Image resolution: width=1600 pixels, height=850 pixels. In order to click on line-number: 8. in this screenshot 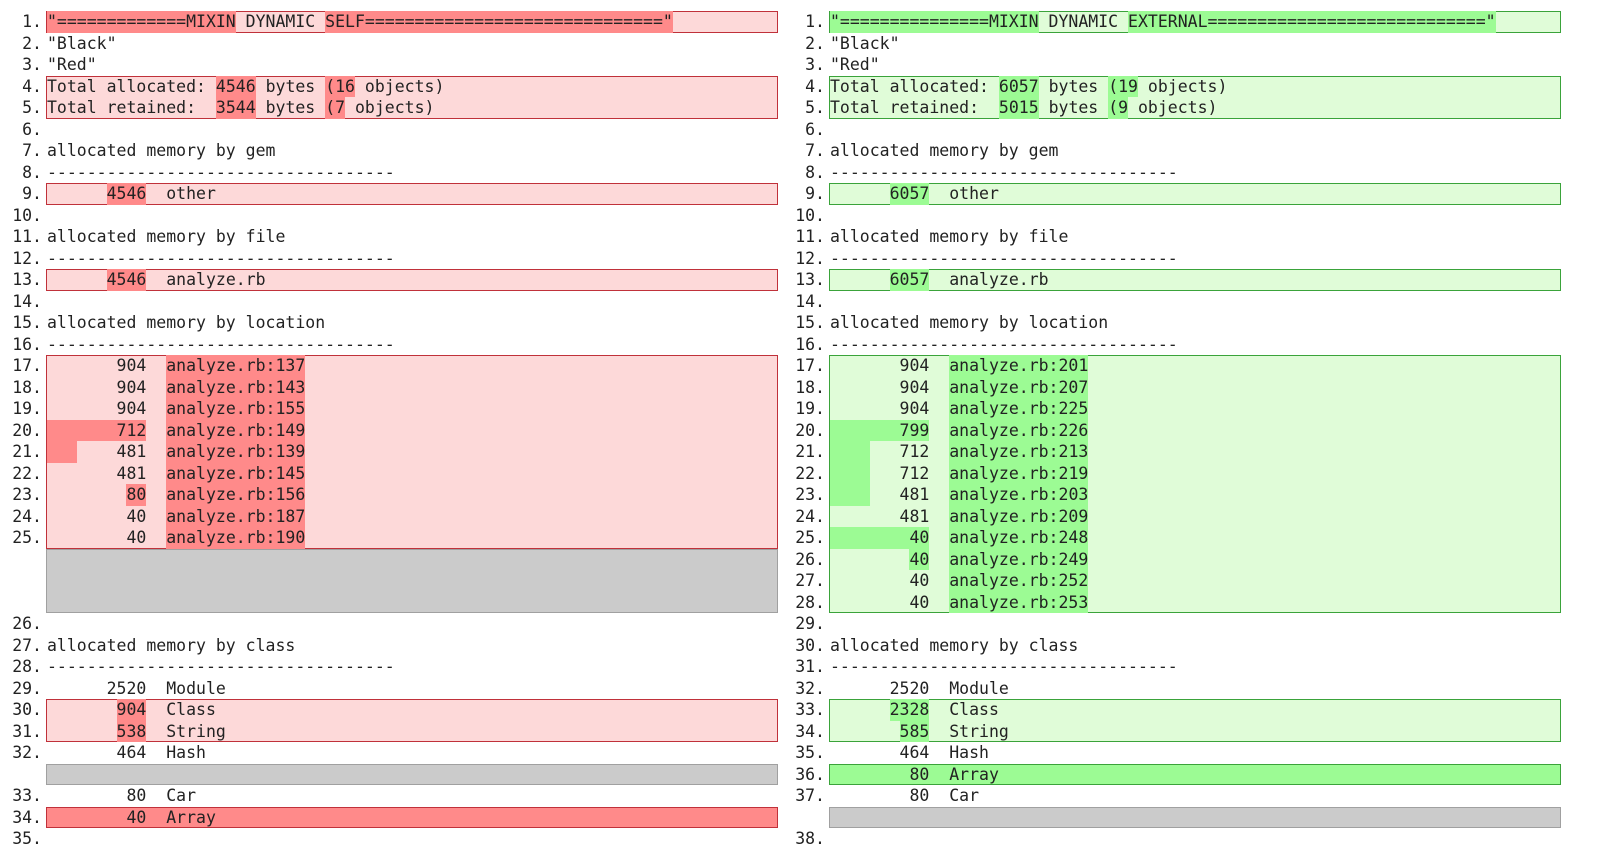, I will do `click(815, 172)`.